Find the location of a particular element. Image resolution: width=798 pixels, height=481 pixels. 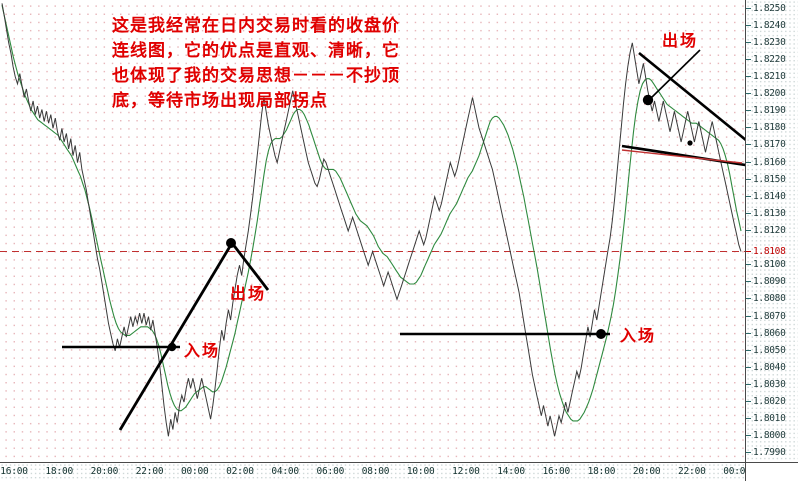

entry-label-2: 入场 is located at coordinates (638, 335).